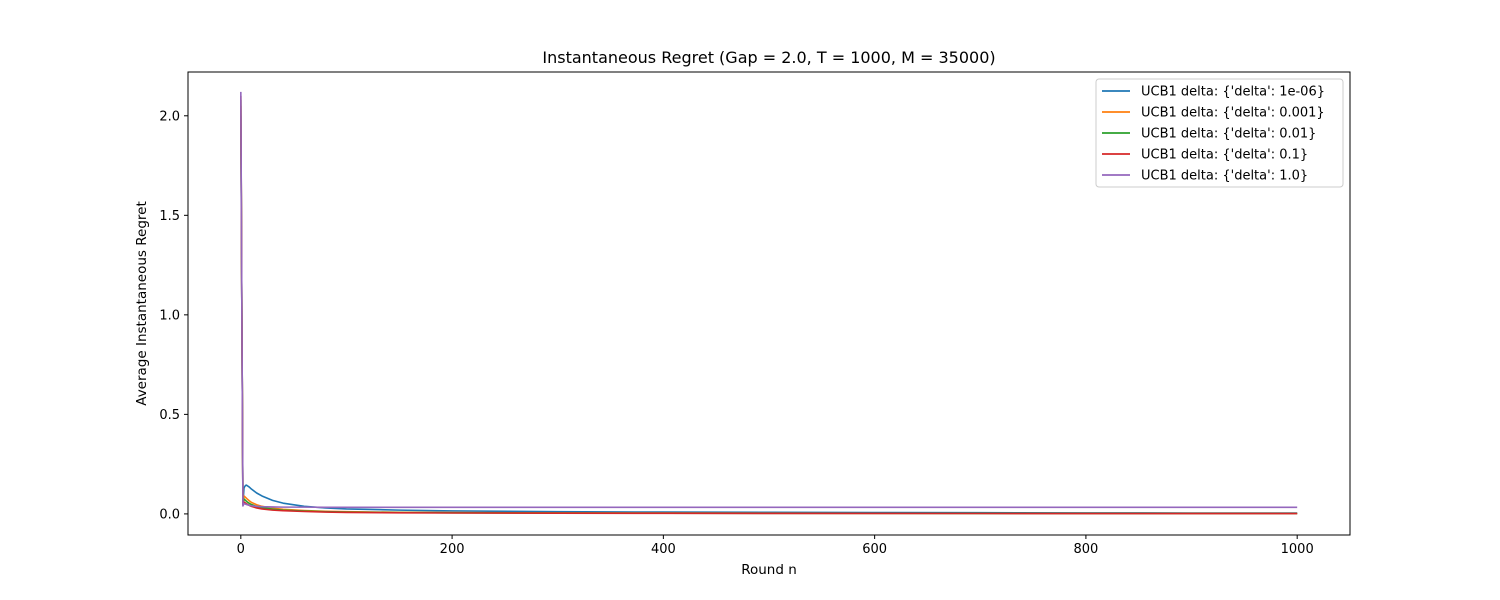 The height and width of the screenshot is (600, 1500). Describe the element at coordinates (169, 415) in the screenshot. I see `y-tick-label: 0.5` at that location.